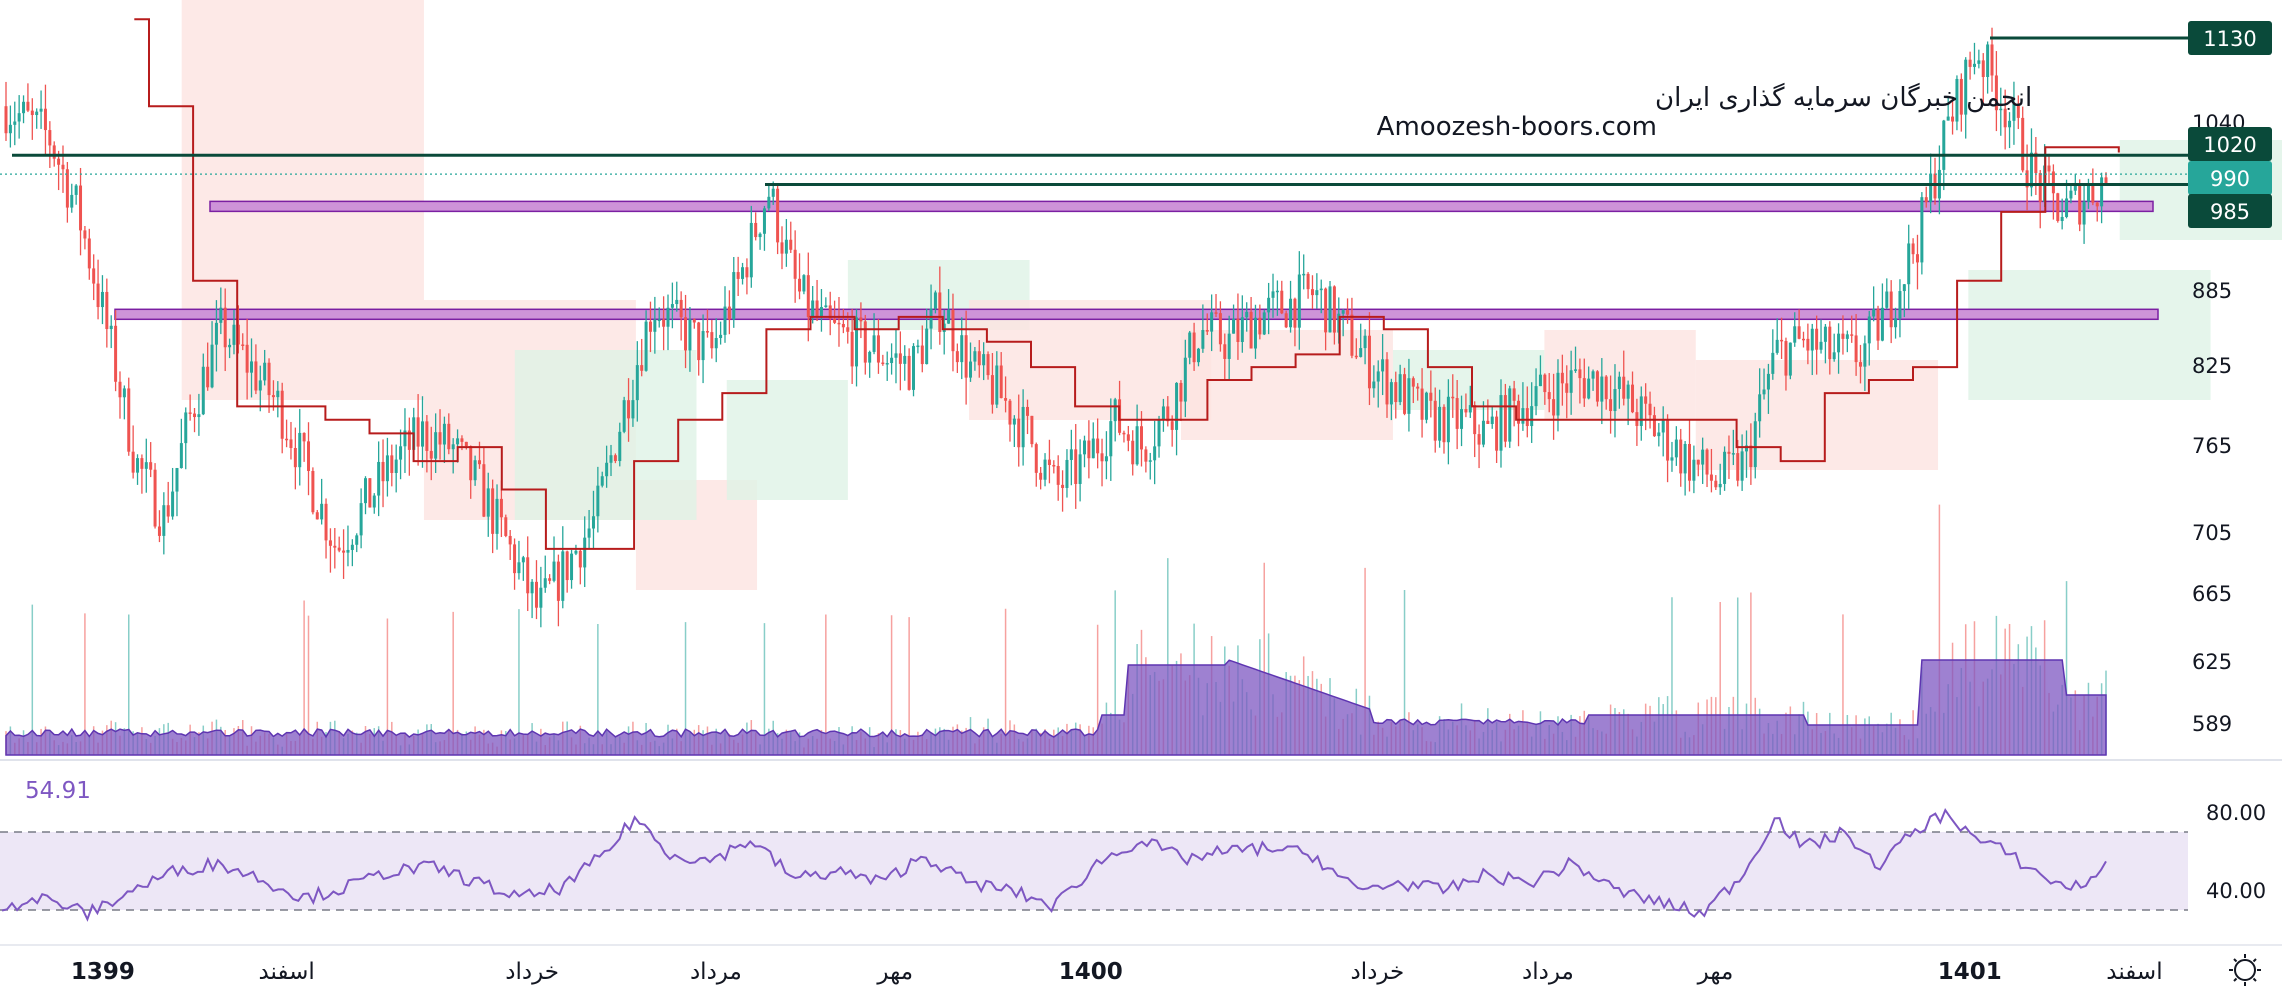 The image size is (2282, 999). I want to click on price-tick-885: 885, so click(2212, 291).